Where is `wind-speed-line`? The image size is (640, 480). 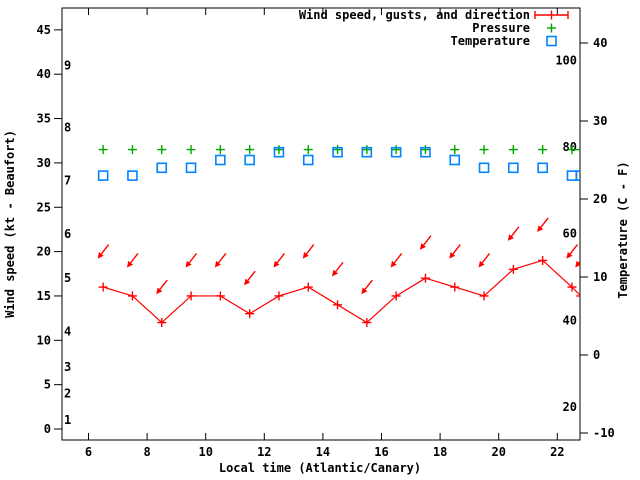 wind-speed-line is located at coordinates (341, 291).